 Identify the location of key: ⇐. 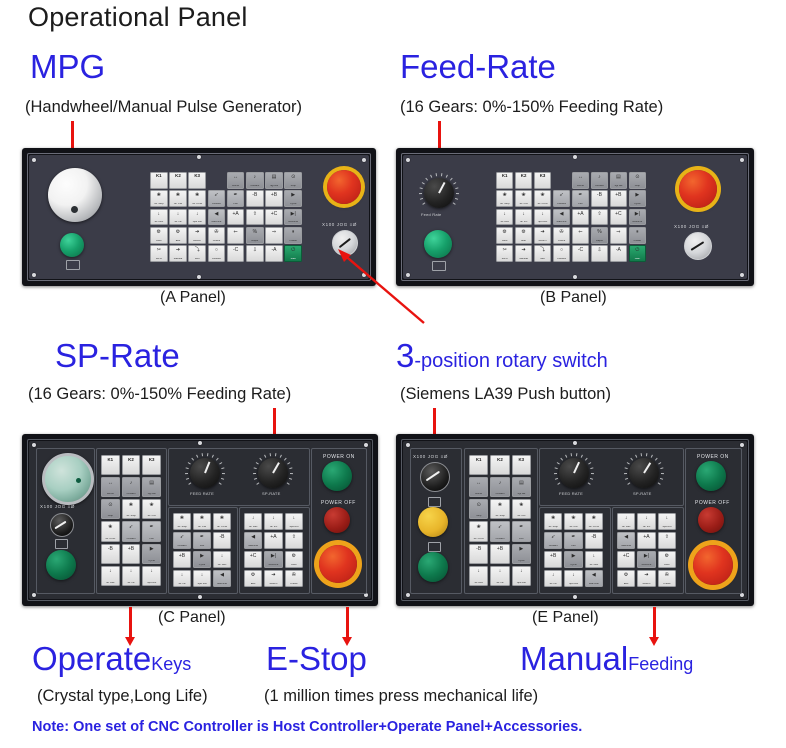
(580, 235).